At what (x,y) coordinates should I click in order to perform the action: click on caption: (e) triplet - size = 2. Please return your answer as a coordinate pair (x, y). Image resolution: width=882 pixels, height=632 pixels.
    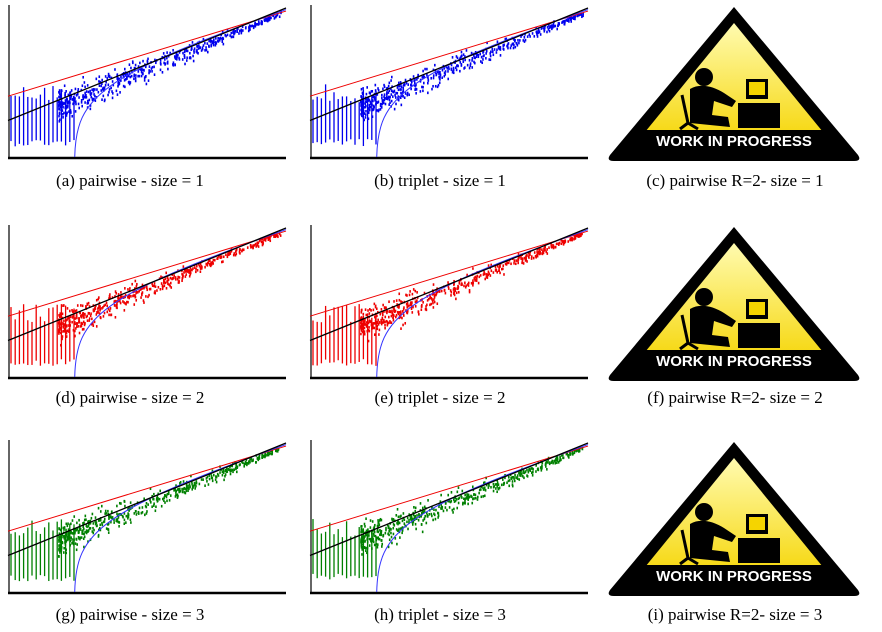
    Looking at the image, I should click on (440, 397).